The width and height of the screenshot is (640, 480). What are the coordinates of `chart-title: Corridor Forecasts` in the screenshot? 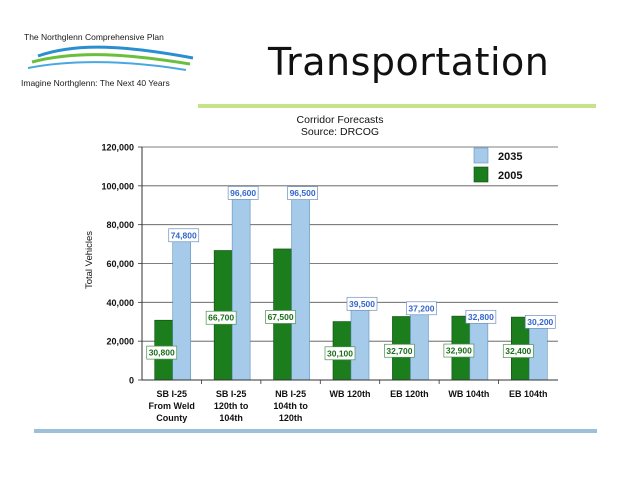 It's located at (340, 120).